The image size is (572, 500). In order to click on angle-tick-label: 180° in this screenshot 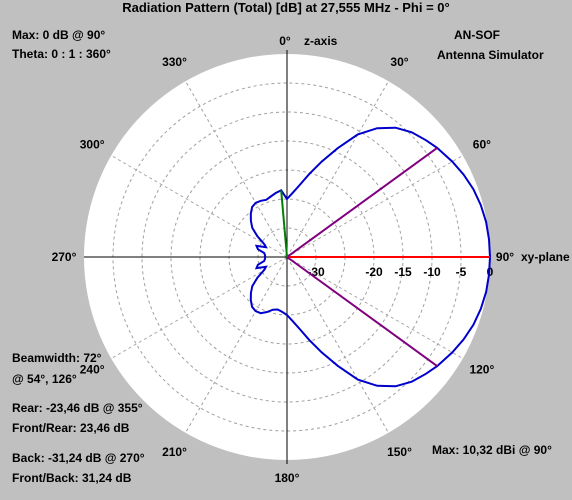, I will do `click(287, 478)`.